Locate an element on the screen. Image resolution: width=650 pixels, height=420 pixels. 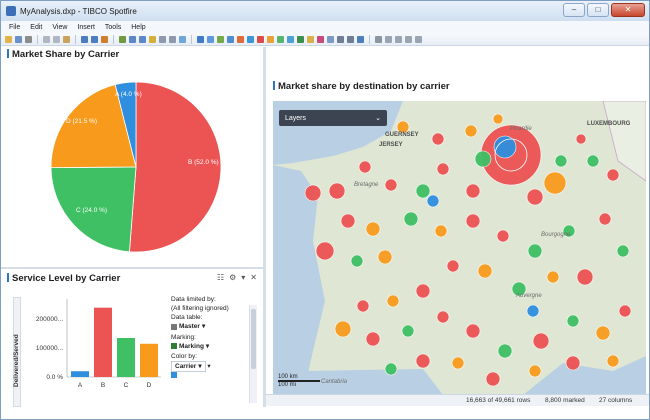
crosstable-icon is located at coordinates (220, 39).